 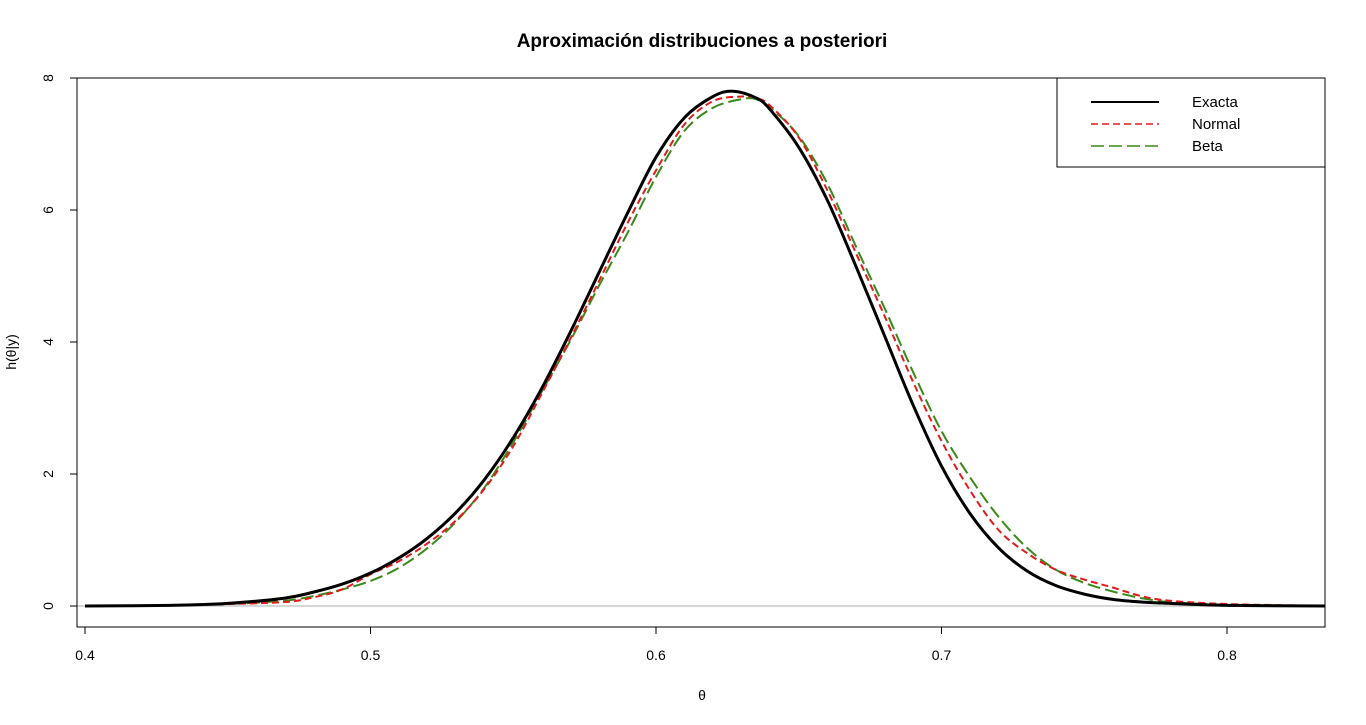 I want to click on x-tick-label: 0.4, so click(x=85, y=655).